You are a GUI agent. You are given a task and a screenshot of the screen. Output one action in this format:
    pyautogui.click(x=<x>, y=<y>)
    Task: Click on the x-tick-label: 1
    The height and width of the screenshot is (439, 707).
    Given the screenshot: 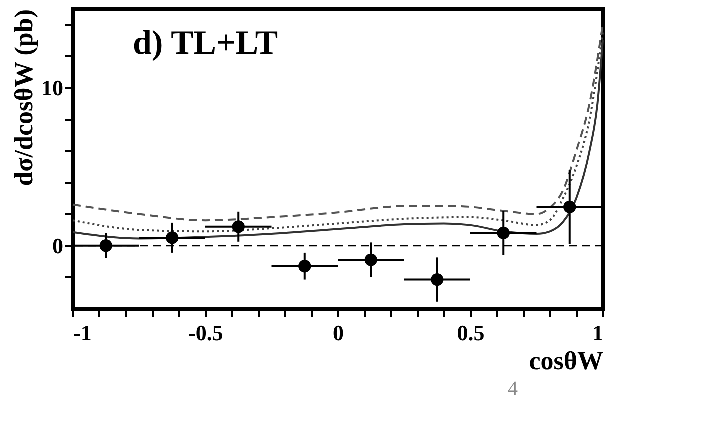 What is the action you would take?
    pyautogui.click(x=598, y=333)
    